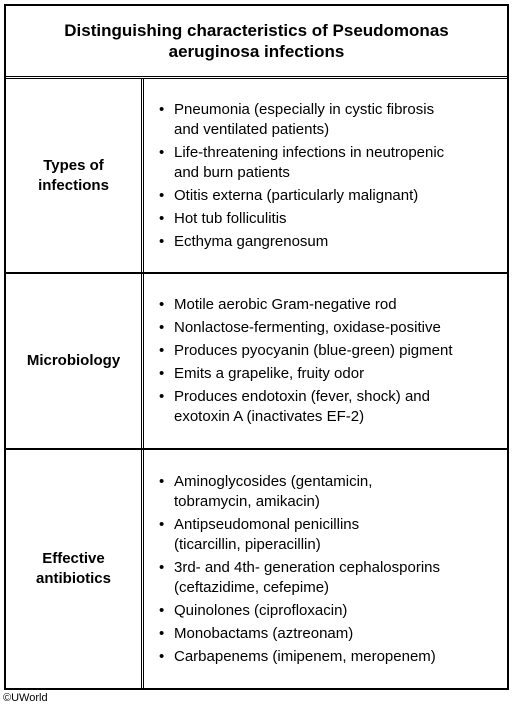  What do you see at coordinates (73, 569) in the screenshot?
I see `row-label-effective-antibiotics: Effective antibiotics` at bounding box center [73, 569].